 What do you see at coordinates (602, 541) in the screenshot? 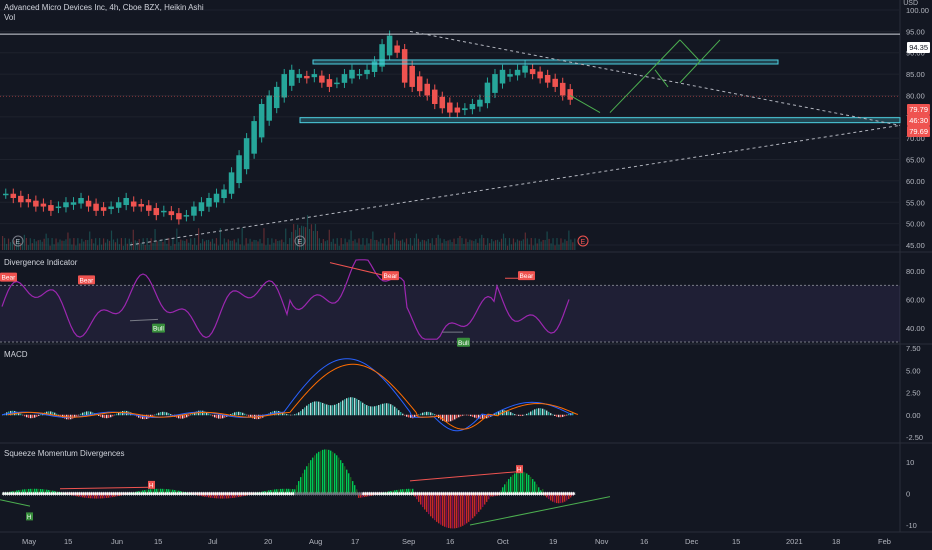
I see `time-axis-label: Nov` at bounding box center [602, 541].